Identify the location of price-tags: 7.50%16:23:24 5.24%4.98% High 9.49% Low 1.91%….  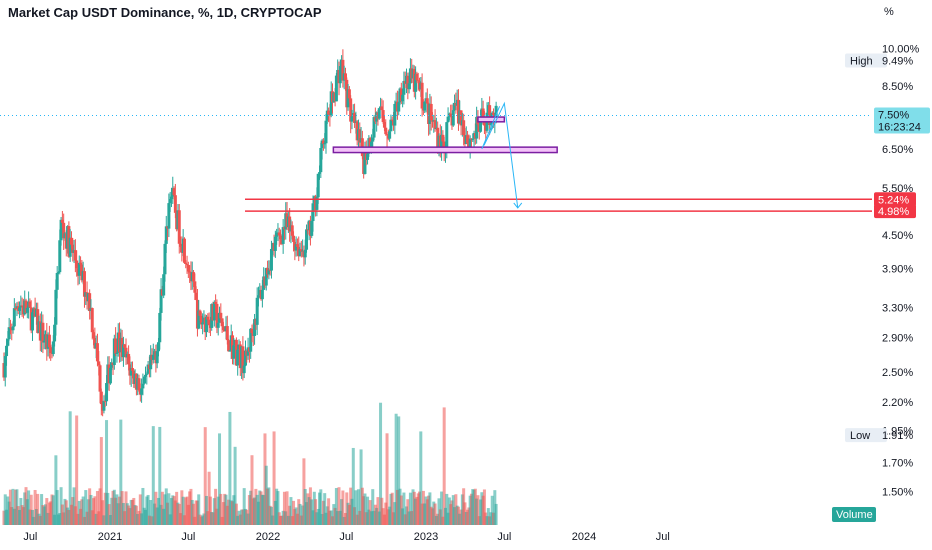
(881, 287).